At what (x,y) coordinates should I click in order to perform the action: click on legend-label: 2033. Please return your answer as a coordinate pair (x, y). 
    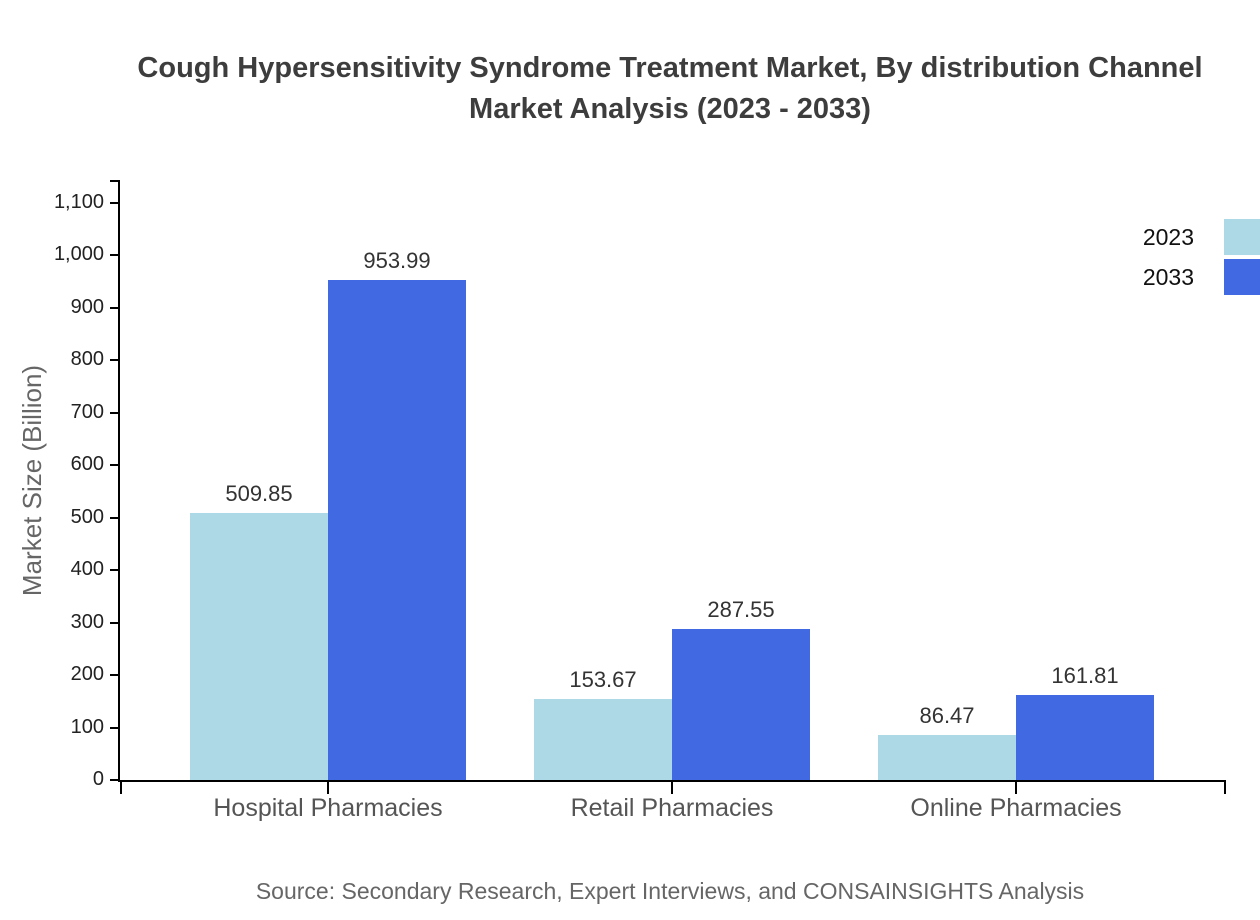
    Looking at the image, I should click on (1168, 276).